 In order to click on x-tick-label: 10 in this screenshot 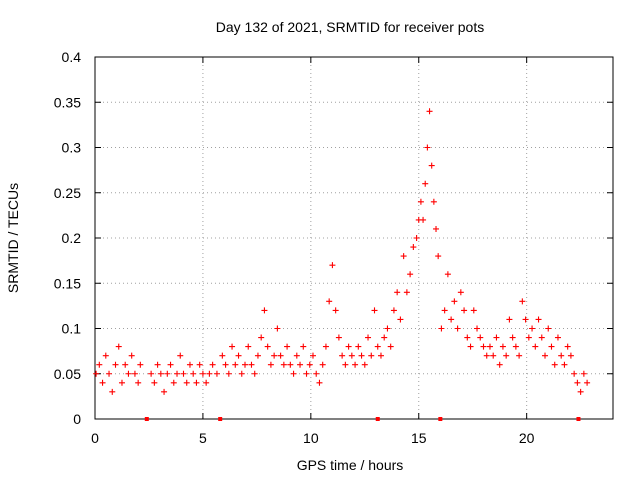, I will do `click(311, 438)`.